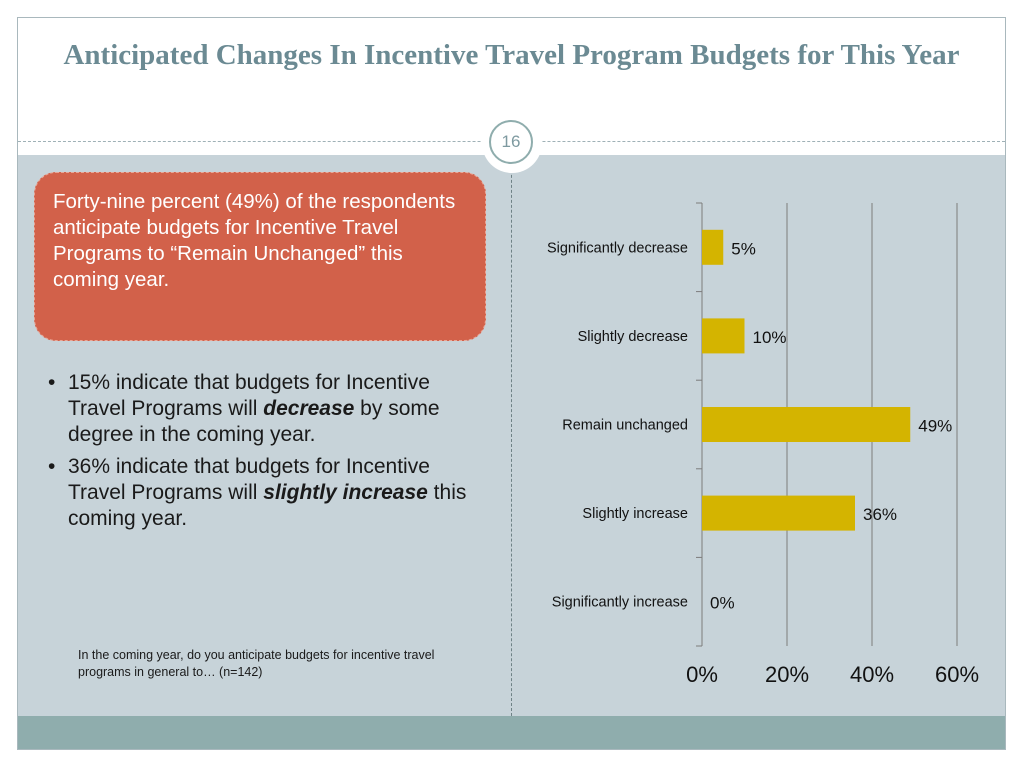 This screenshot has height=768, width=1024. What do you see at coordinates (635, 514) in the screenshot?
I see `category-label: Slightly increase` at bounding box center [635, 514].